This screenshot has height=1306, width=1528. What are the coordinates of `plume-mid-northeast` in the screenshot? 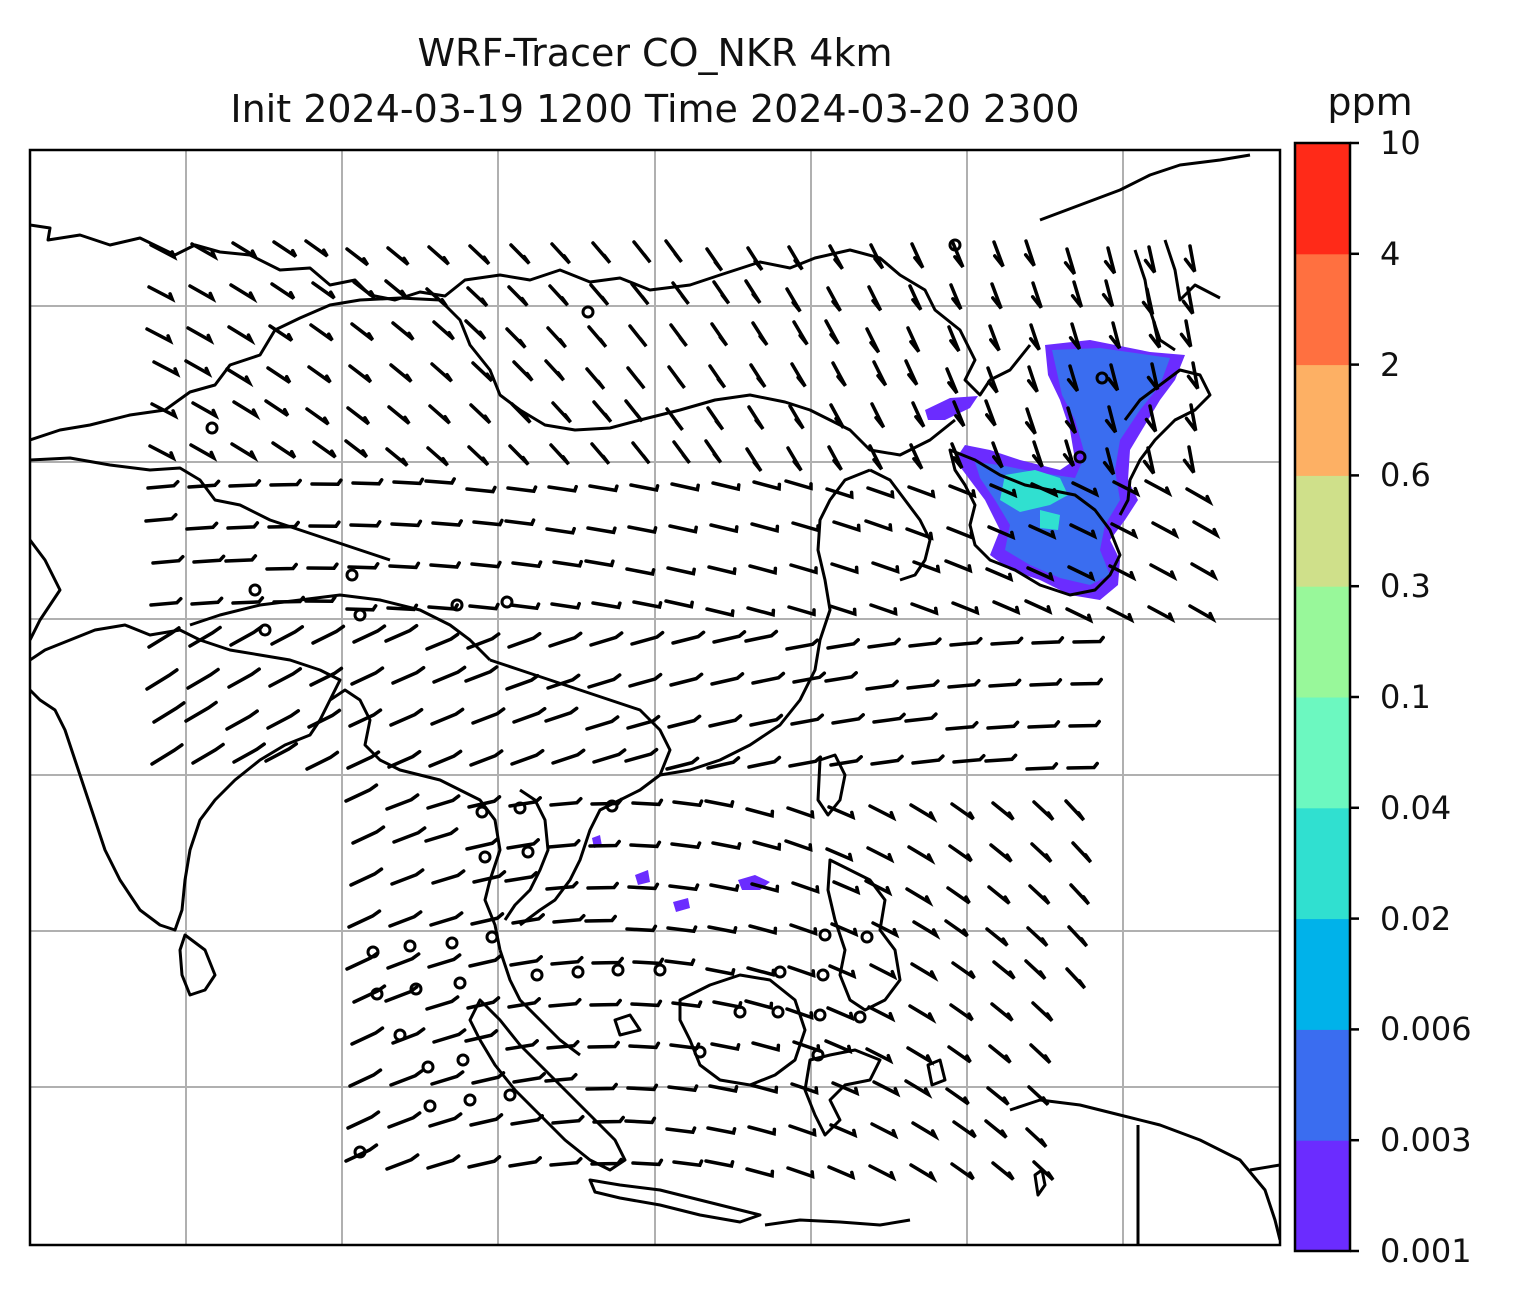 It's located at (1072, 466).